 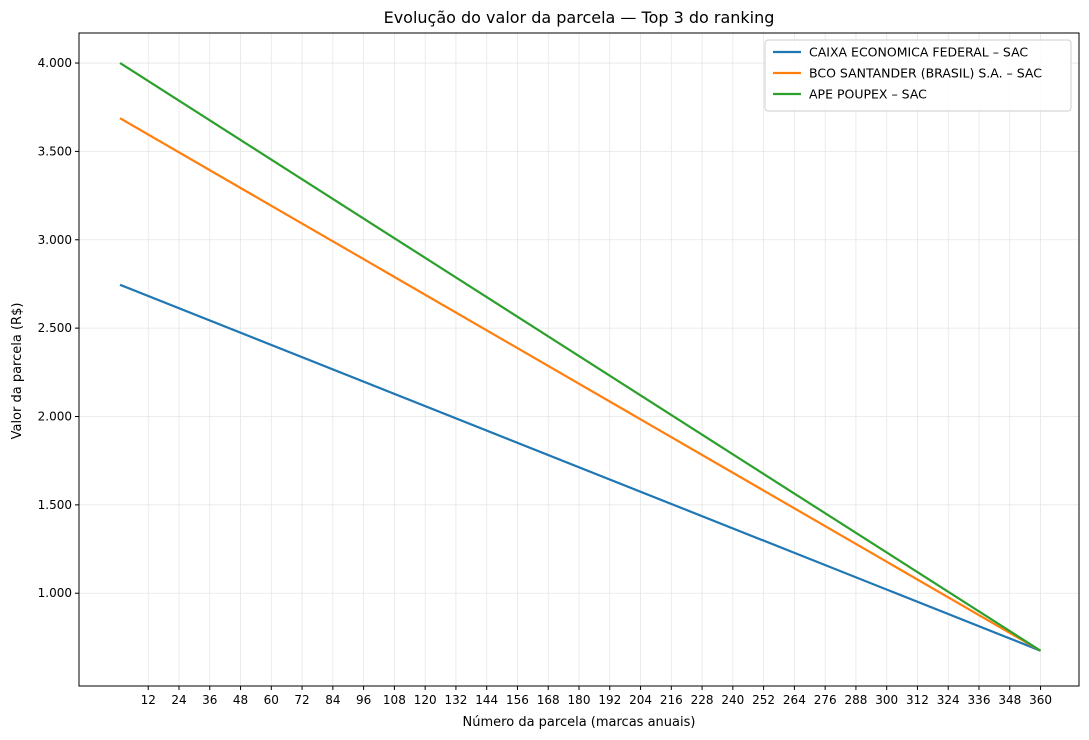 I want to click on x-tick-label: 168, so click(x=548, y=700).